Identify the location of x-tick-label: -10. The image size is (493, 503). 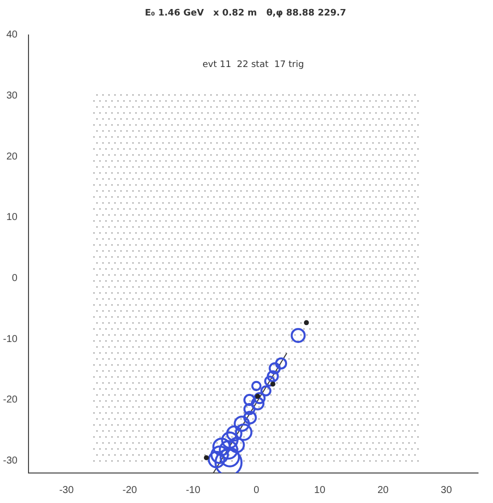
(193, 490).